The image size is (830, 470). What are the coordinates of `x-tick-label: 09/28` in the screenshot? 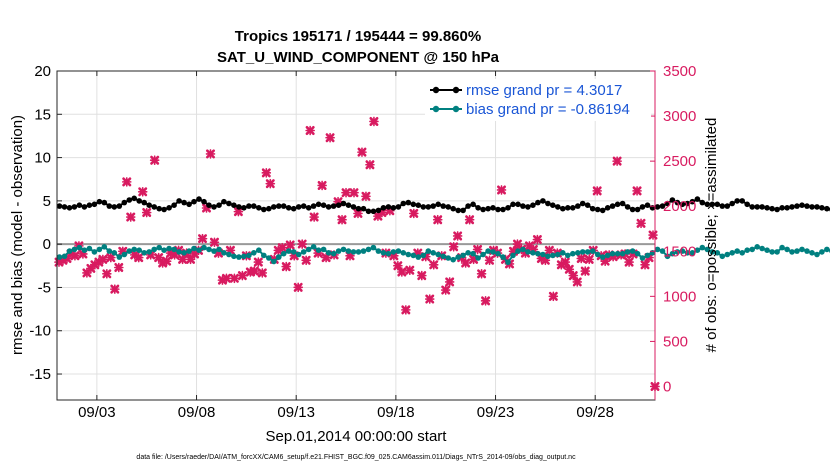 It's located at (595, 412).